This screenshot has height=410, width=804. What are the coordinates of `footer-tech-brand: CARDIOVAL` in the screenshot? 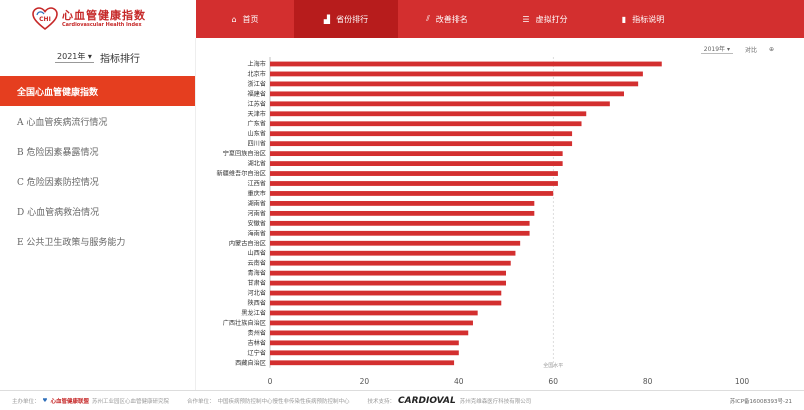 It's located at (427, 400).